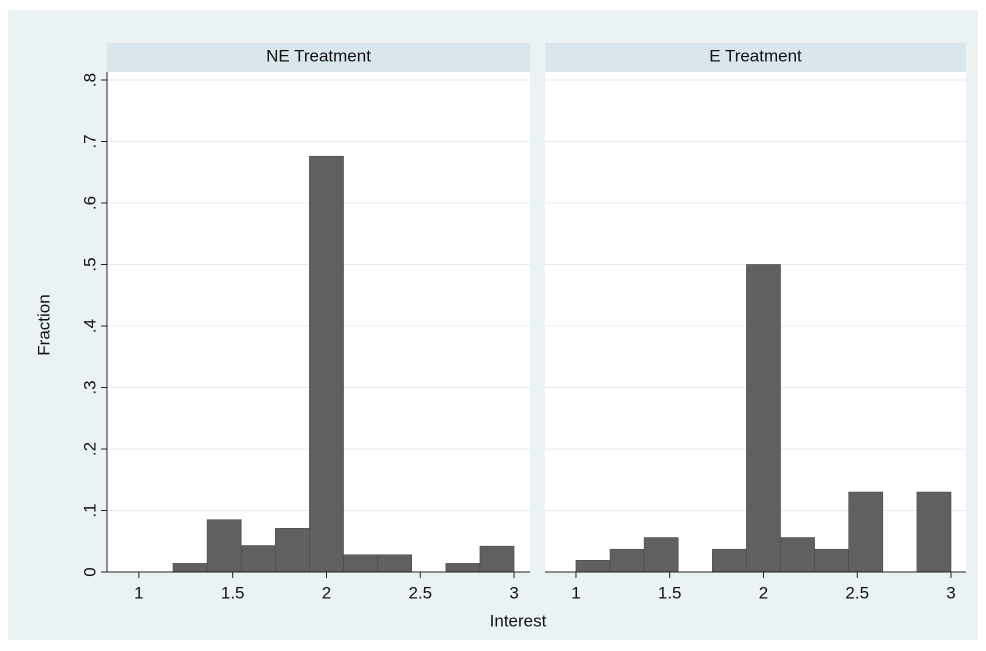  Describe the element at coordinates (89, 80) in the screenshot. I see `y-tick-label: .8` at that location.